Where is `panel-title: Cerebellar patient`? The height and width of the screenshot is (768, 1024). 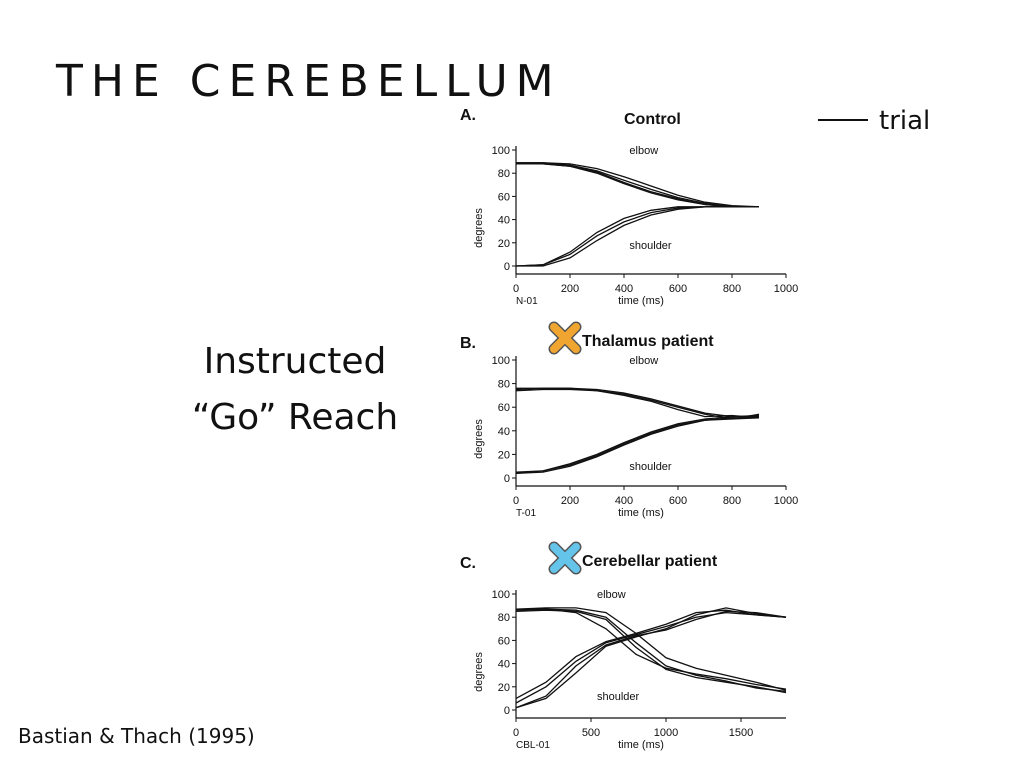 panel-title: Cerebellar patient is located at coordinates (650, 561).